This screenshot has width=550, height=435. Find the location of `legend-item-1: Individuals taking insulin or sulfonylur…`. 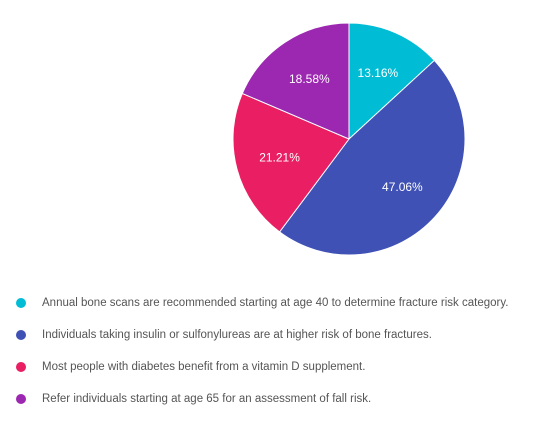

legend-item-1: Individuals taking insulin or sulfonylur… is located at coordinates (281, 344).